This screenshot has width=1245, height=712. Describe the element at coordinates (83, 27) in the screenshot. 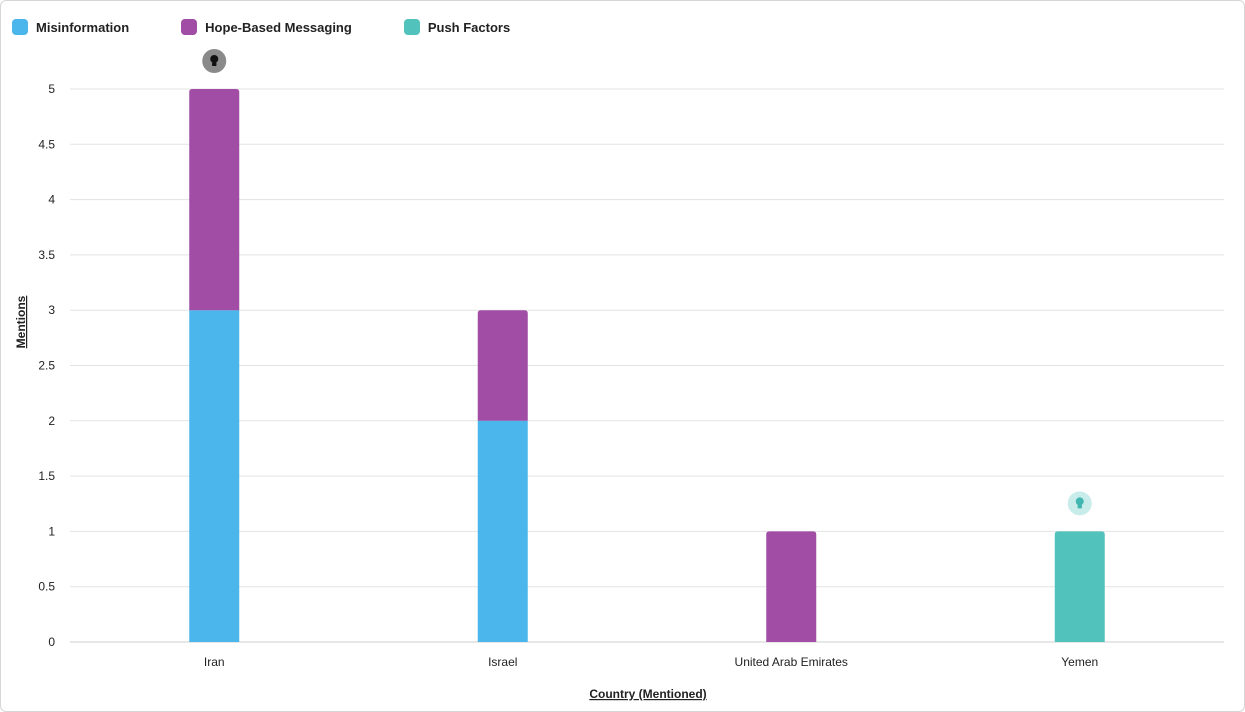

I see `legend-label-misinformation: Misinformation` at that location.